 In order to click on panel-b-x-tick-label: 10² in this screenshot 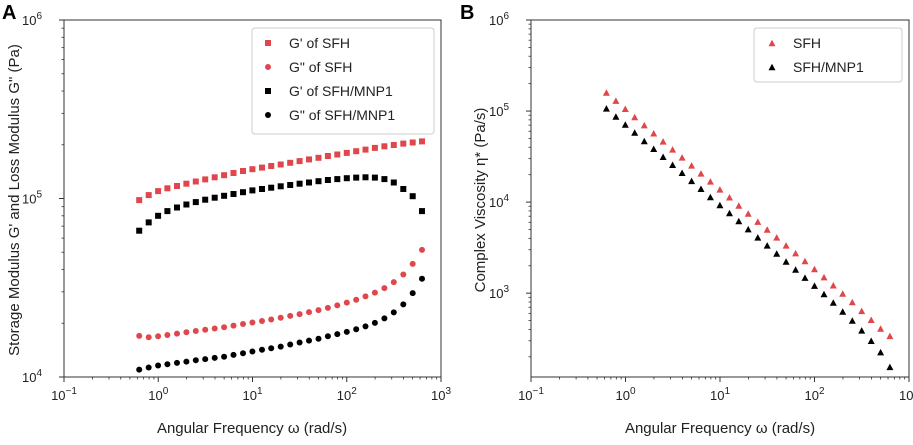, I will do `click(814, 394)`.